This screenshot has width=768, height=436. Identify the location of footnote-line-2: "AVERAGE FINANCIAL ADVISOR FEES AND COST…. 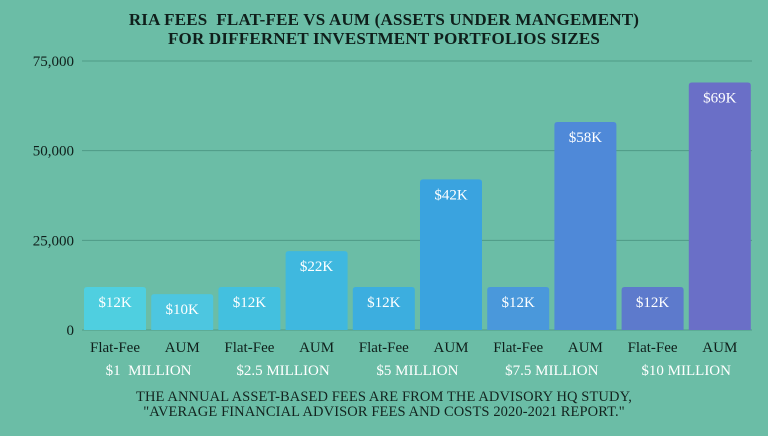
(384, 412).